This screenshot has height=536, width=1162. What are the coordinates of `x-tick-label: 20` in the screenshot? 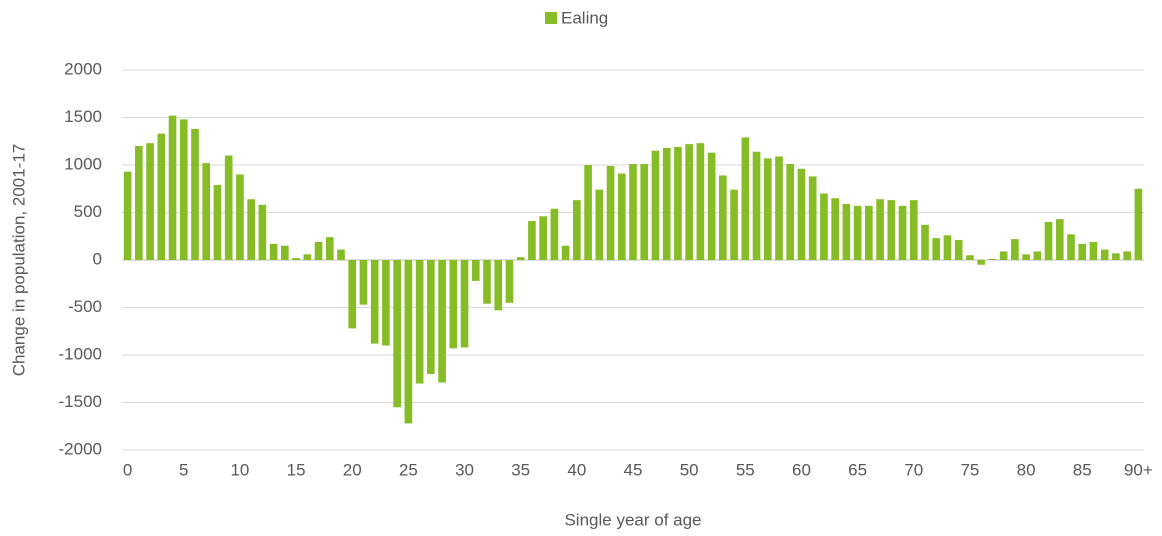 It's located at (352, 469).